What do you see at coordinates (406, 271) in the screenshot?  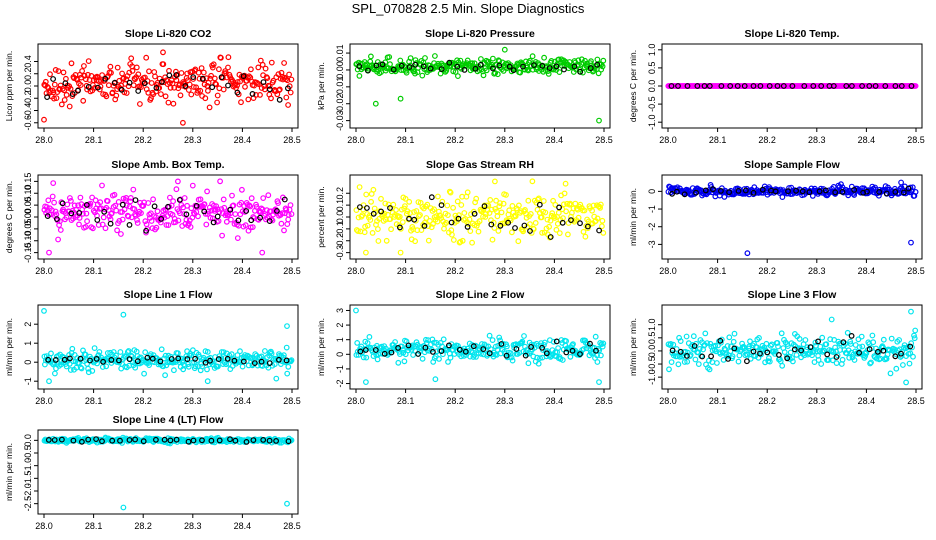 I see `x-tick-label: 28.1` at bounding box center [406, 271].